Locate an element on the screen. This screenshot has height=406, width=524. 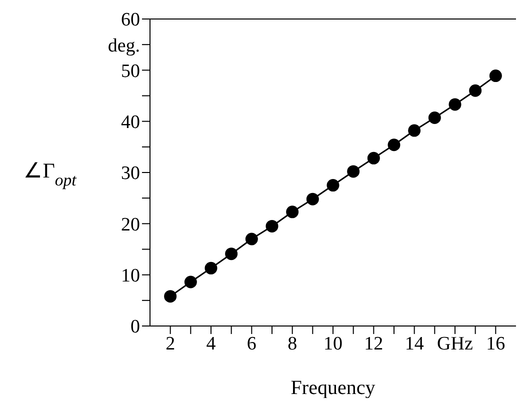
y-tick-label: 10 is located at coordinates (130, 276).